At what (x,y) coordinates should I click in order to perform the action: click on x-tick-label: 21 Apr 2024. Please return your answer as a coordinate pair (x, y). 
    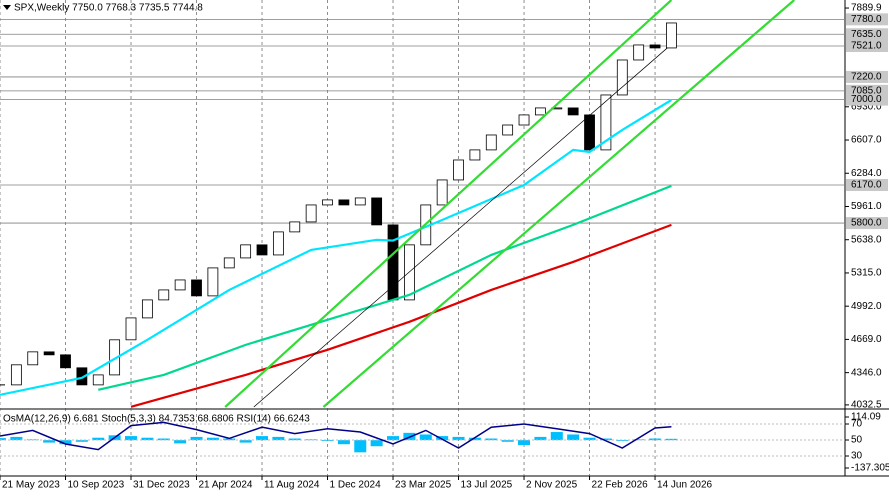
    Looking at the image, I should click on (226, 485).